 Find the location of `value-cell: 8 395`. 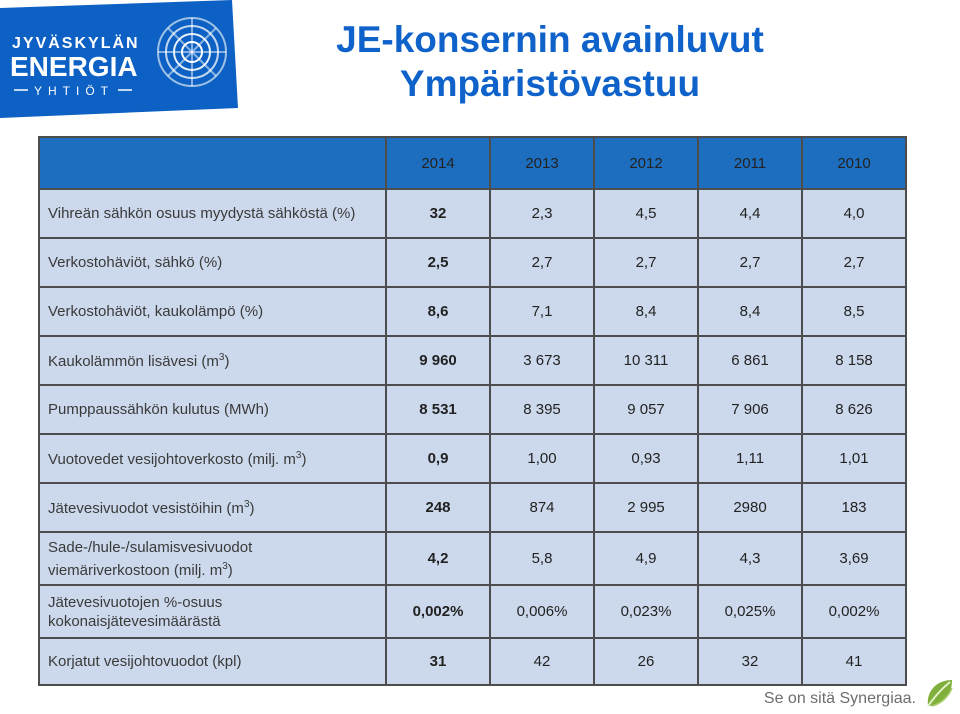

value-cell: 8 395 is located at coordinates (542, 409).